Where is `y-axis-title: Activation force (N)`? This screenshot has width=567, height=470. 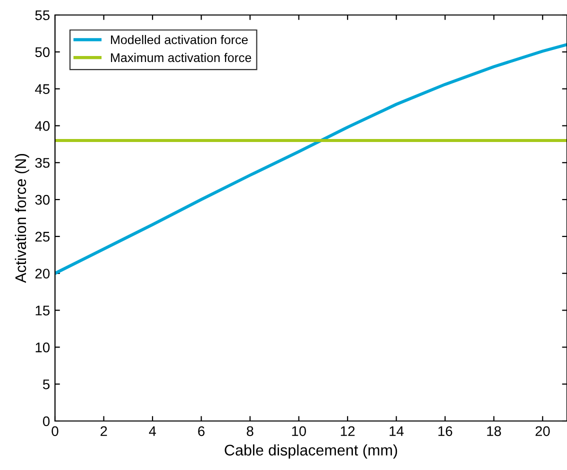
y-axis-title: Activation force (N) is located at coordinates (22, 218).